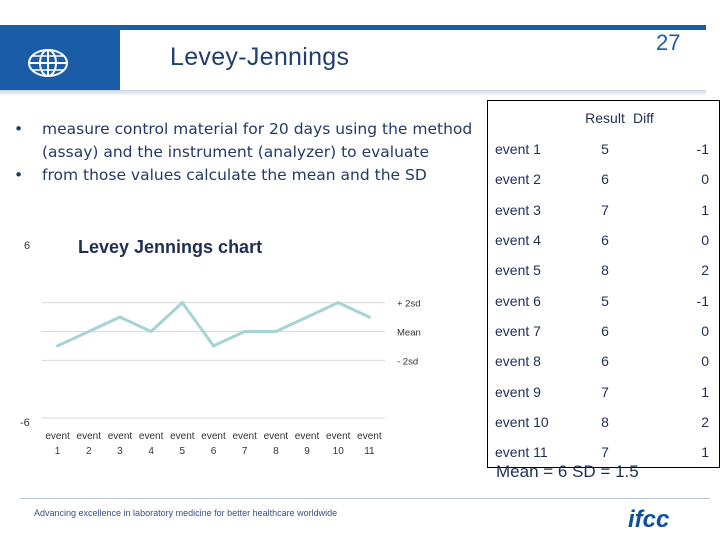 The height and width of the screenshot is (540, 720). I want to click on x-tick-label: 3, so click(120, 451).